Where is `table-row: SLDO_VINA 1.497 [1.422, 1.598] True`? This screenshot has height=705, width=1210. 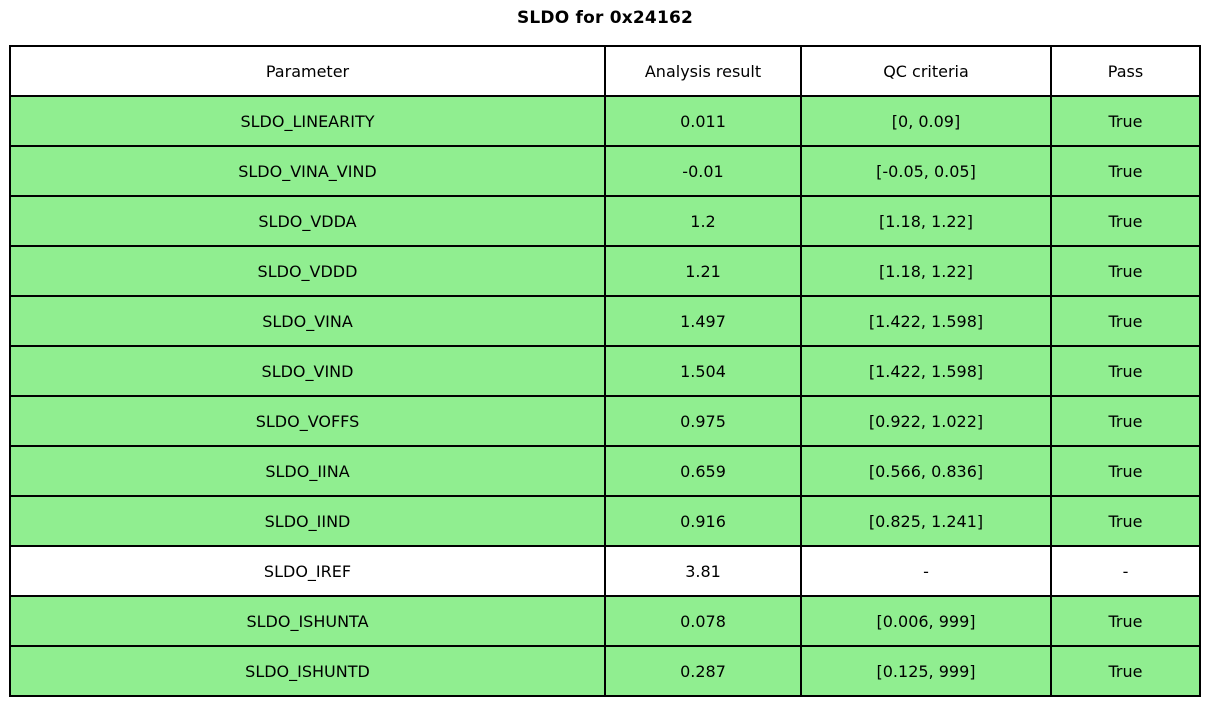
table-row: SLDO_VINA 1.497 [1.422, 1.598] True is located at coordinates (605, 321).